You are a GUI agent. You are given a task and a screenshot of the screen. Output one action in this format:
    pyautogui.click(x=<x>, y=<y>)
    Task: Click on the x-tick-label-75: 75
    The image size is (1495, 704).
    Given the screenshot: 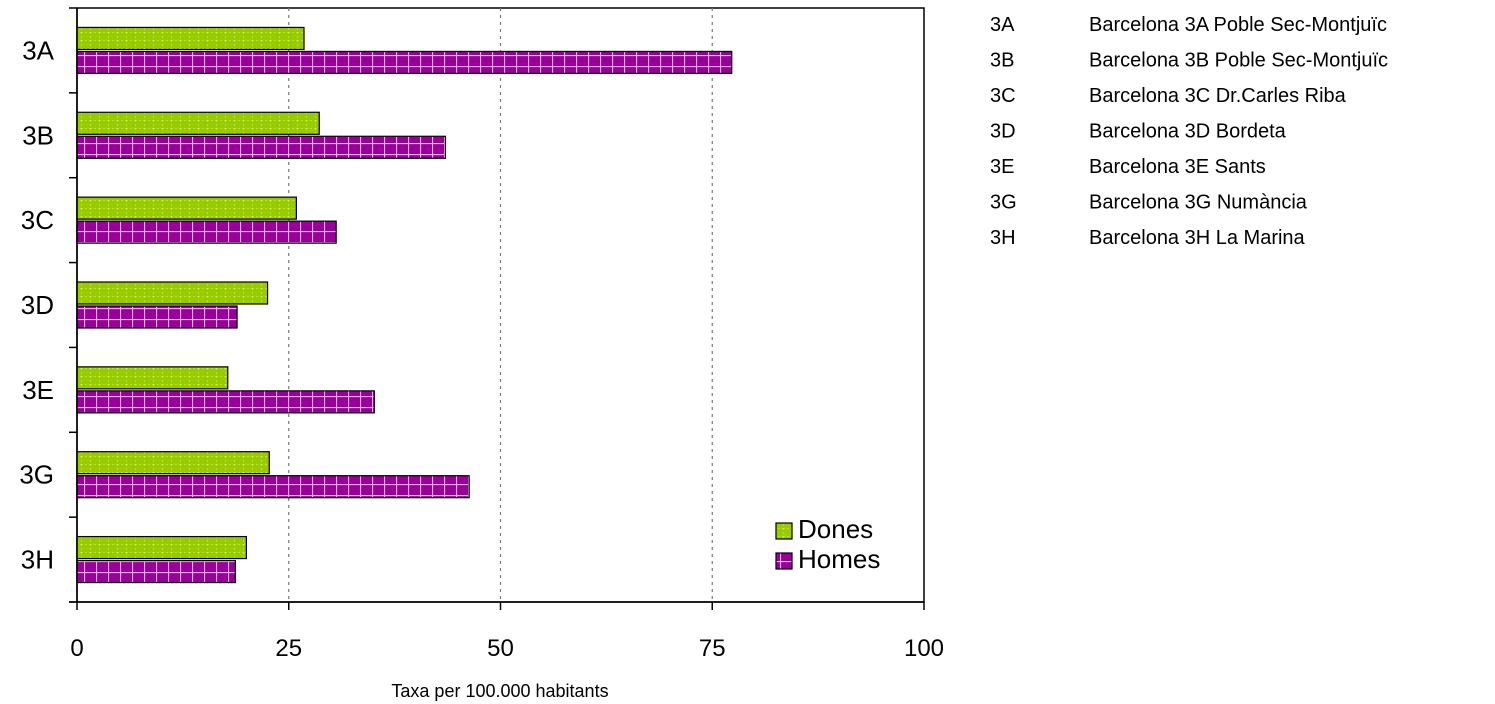 What is the action you would take?
    pyautogui.click(x=712, y=648)
    